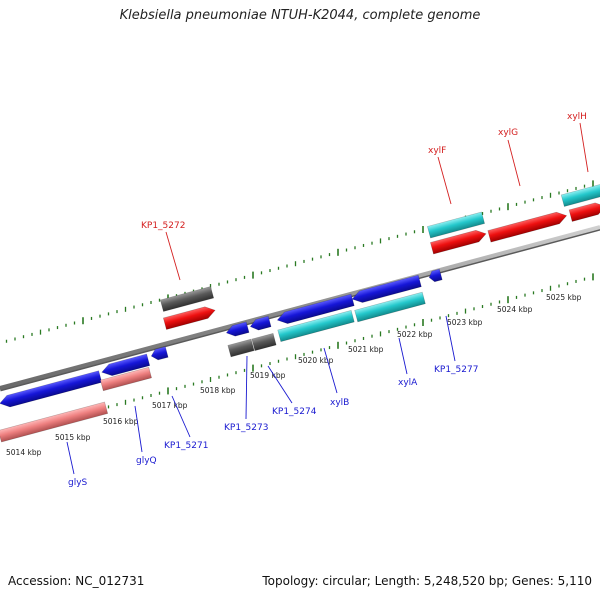  What do you see at coordinates (456, 370) in the screenshot?
I see `gene-label-KP1_5277: KP1_5277` at bounding box center [456, 370].